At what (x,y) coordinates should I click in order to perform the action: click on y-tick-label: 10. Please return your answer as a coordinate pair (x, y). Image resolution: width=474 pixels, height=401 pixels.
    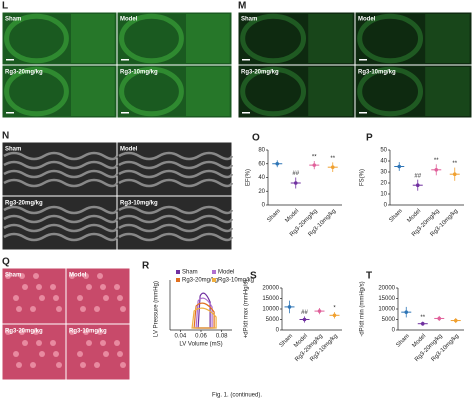
    Looking at the image, I should click on (383, 195).